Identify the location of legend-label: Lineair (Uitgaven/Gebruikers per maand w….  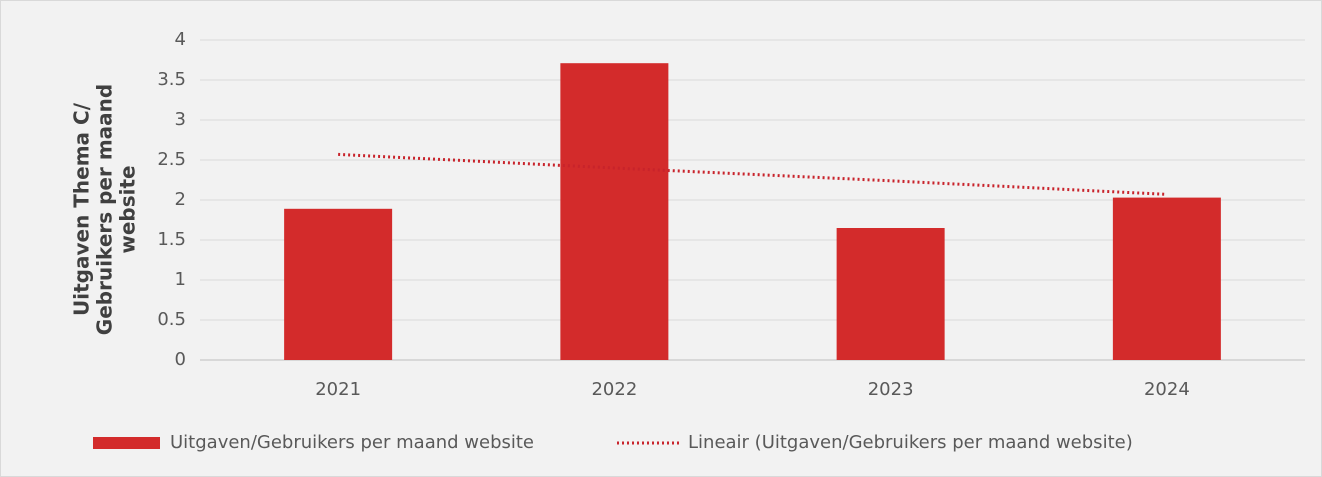
(910, 442).